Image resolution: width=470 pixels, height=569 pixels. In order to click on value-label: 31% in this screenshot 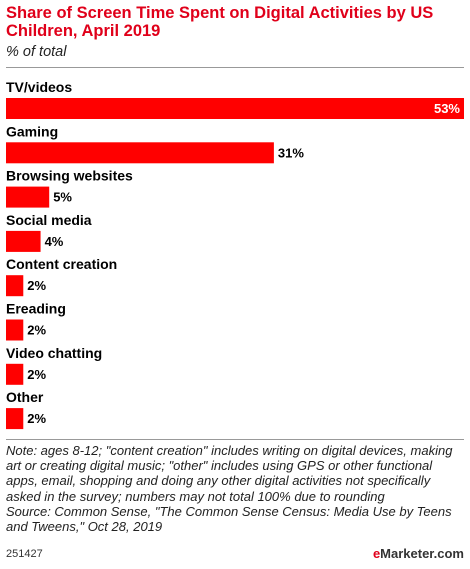, I will do `click(291, 152)`.